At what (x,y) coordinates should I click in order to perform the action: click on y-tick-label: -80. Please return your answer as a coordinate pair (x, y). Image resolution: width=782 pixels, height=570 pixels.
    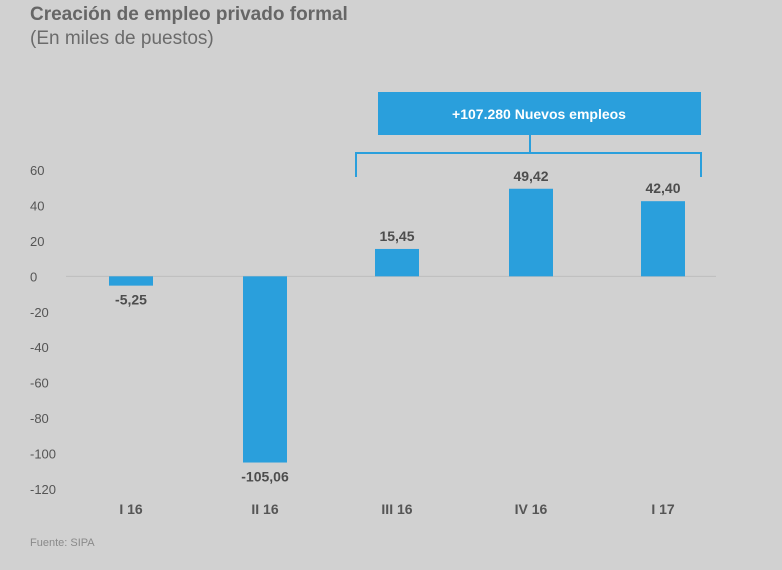
    Looking at the image, I should click on (39, 418).